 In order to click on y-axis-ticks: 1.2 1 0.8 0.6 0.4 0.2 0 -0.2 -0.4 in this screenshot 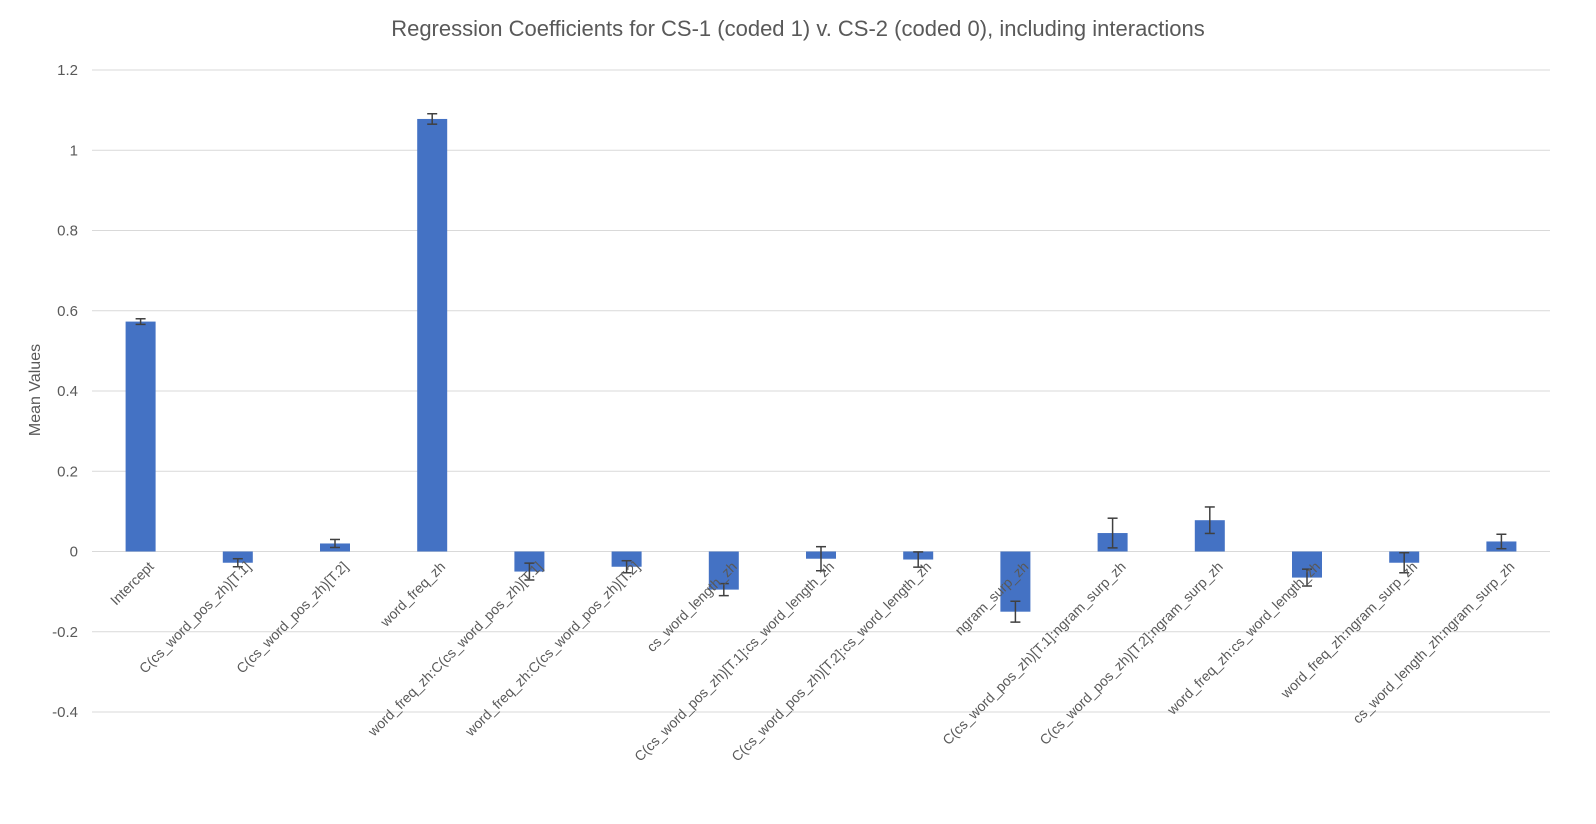, I will do `click(65, 391)`.